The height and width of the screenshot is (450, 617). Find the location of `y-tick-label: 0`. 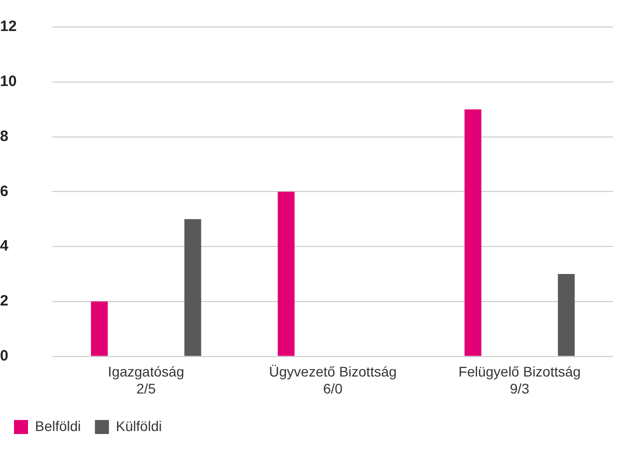

y-tick-label: 0 is located at coordinates (4, 356).